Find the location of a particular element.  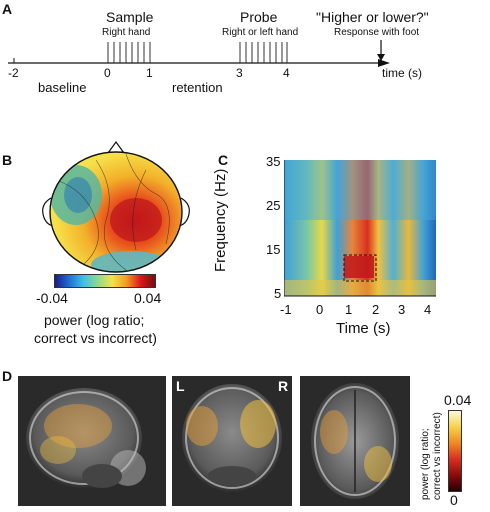

highlight-box is located at coordinates (360, 268).